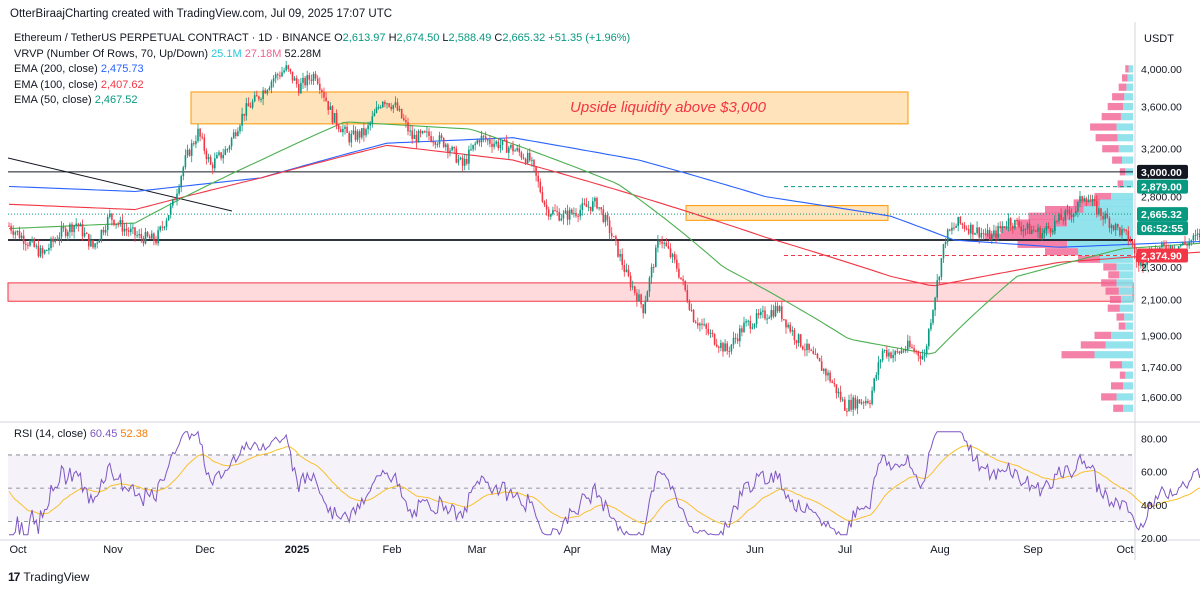 This screenshot has width=1200, height=593. I want to click on open-label: O, so click(338, 38).